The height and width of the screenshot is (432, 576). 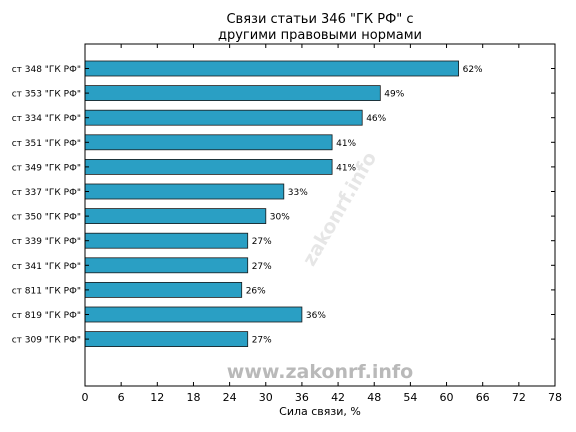 What do you see at coordinates (298, 193) in the screenshot?
I see `data-label: 33%` at bounding box center [298, 193].